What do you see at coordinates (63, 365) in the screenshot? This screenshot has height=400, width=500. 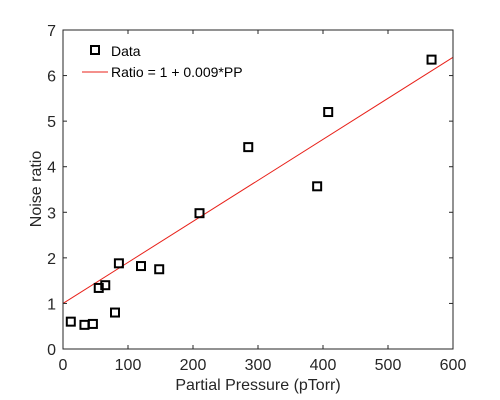 I see `x-tick-label: 0` at bounding box center [63, 365].